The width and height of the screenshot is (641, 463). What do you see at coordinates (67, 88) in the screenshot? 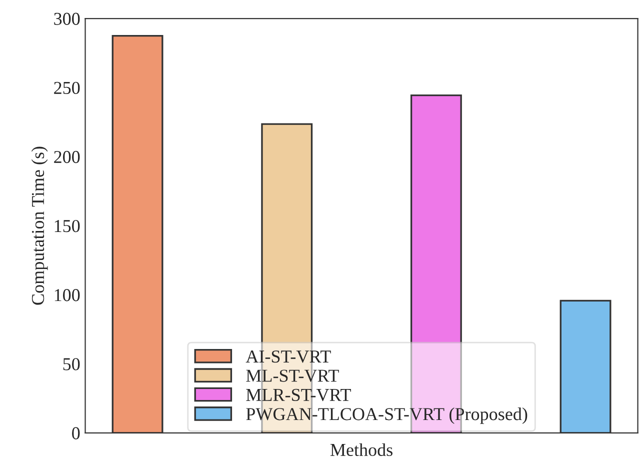
I see `y-tick-label: 250` at bounding box center [67, 88].